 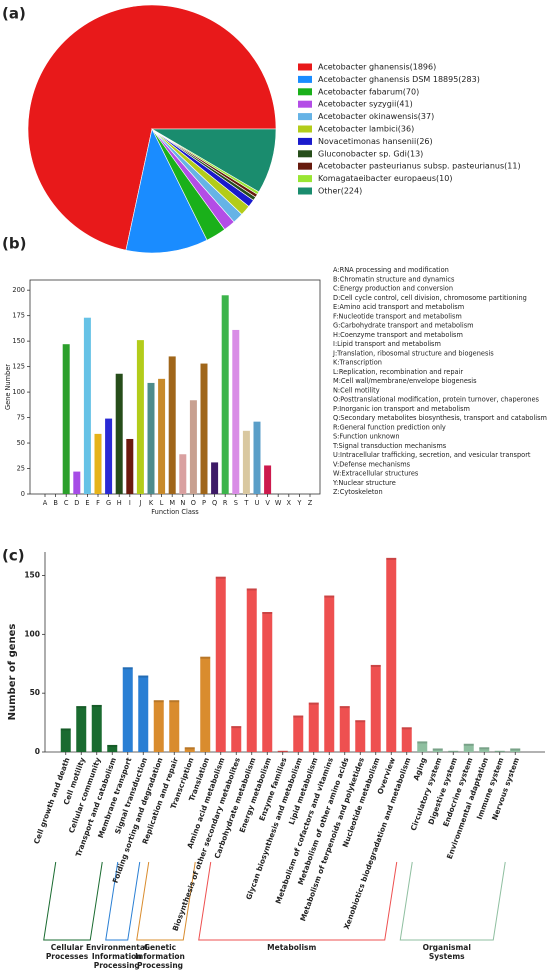 What do you see at coordinates (257, 503) in the screenshot?
I see `x-tick-label: U` at bounding box center [257, 503].